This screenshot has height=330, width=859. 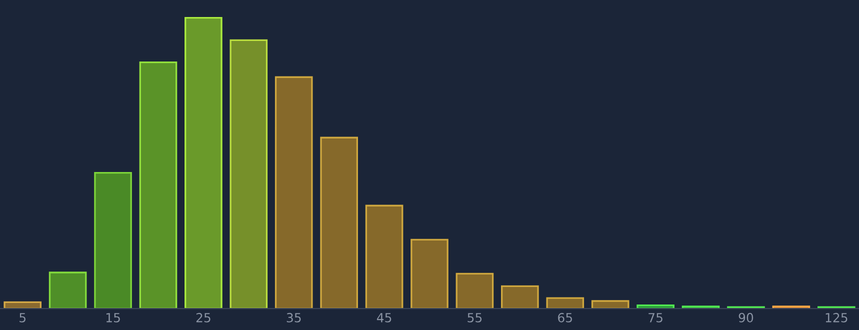 What do you see at coordinates (293, 317) in the screenshot?
I see `x-tick-label: 35` at bounding box center [293, 317].